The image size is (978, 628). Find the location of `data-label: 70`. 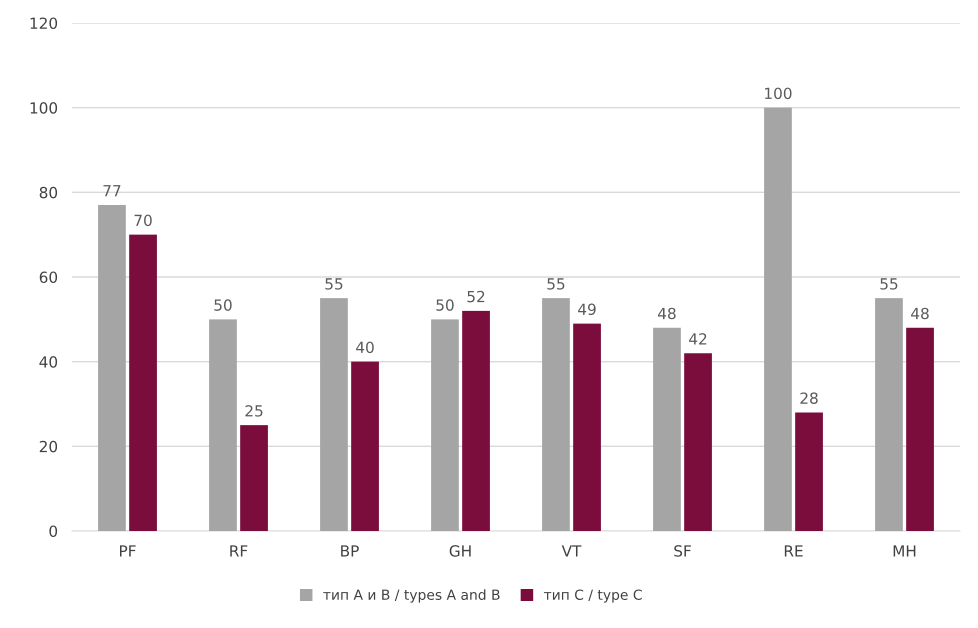

data-label: 70 is located at coordinates (143, 220).